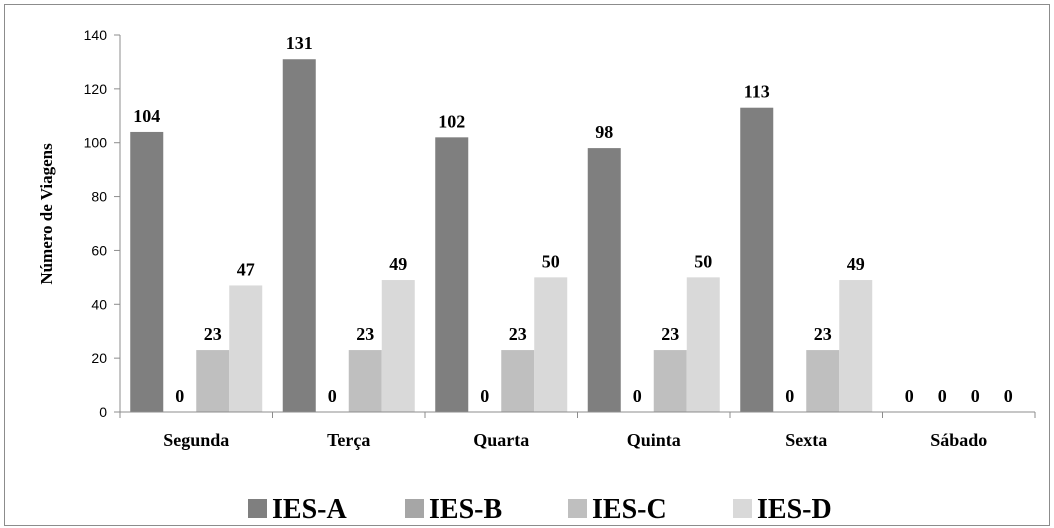 This screenshot has height=528, width=1054. Describe the element at coordinates (96, 89) in the screenshot. I see `y-tick-label: 120` at that location.